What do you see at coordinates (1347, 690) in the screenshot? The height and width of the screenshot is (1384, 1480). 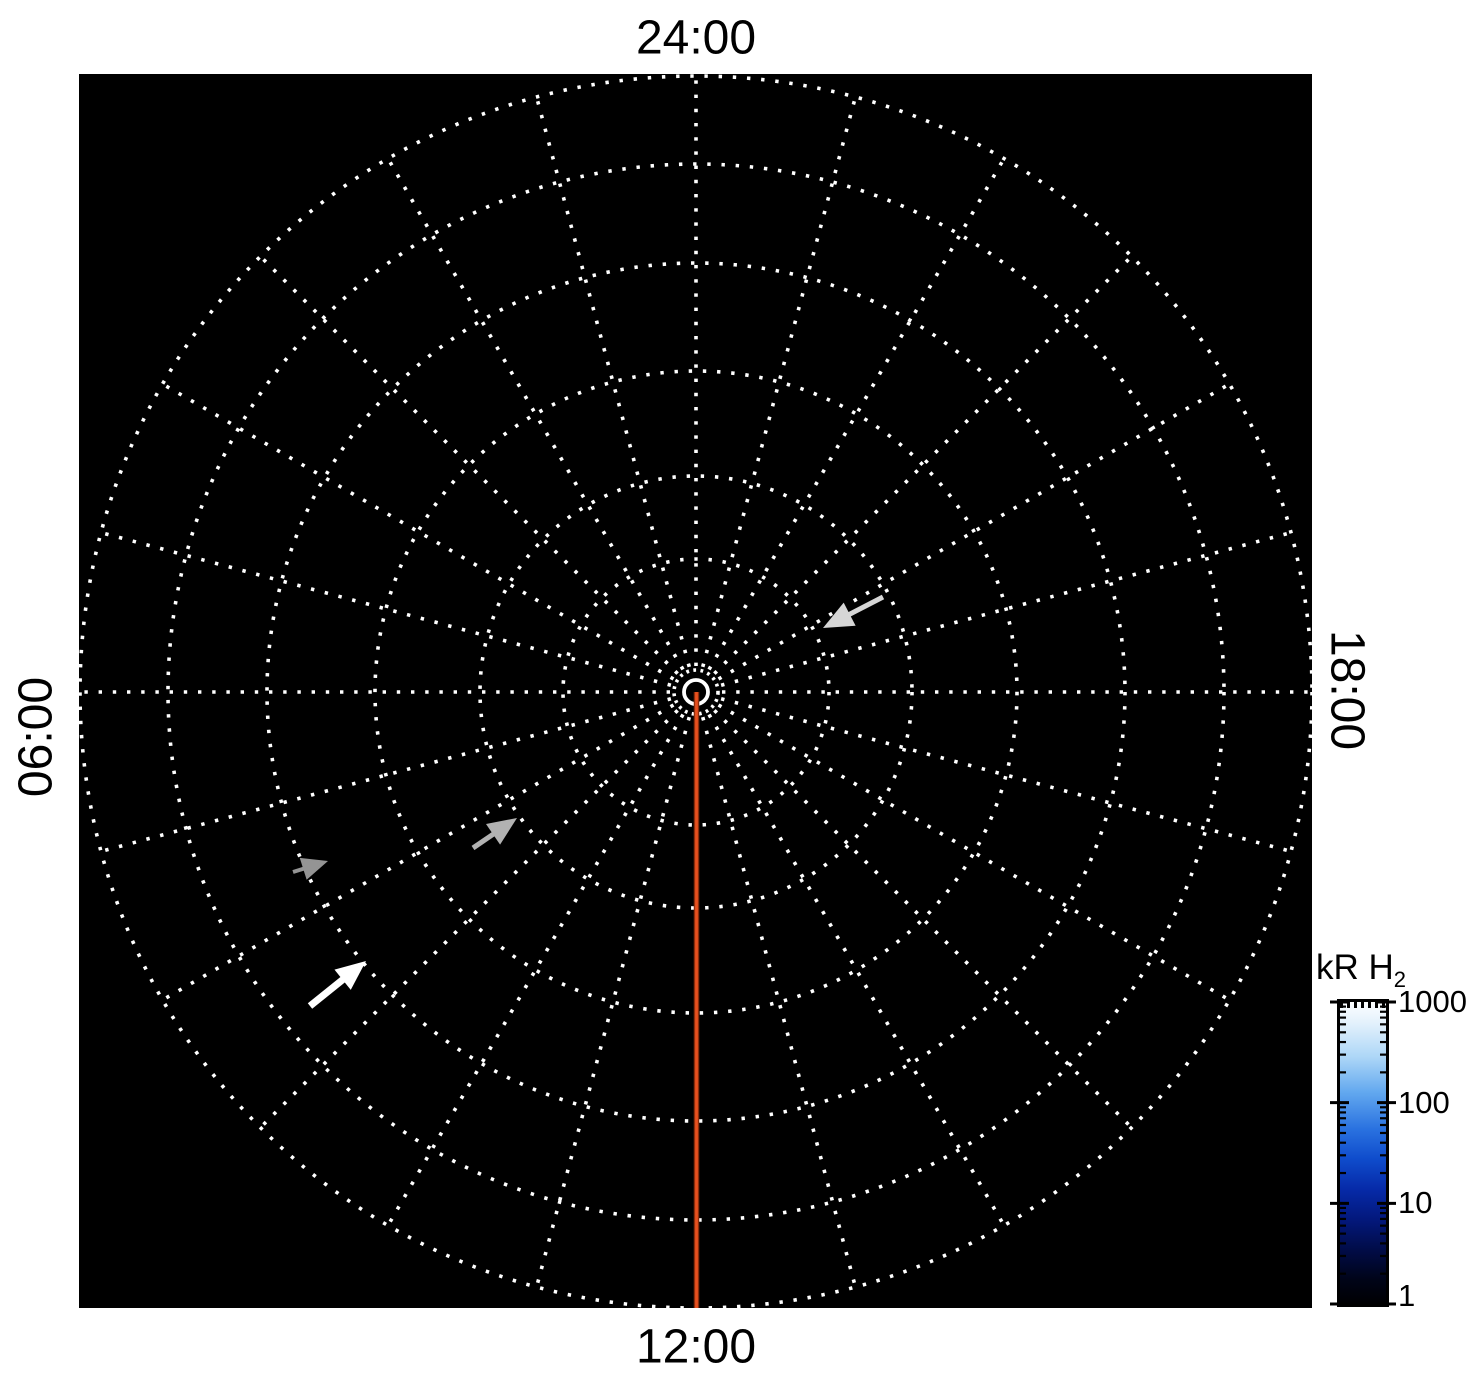 I see `time-label-1800: 18:00` at bounding box center [1347, 690].